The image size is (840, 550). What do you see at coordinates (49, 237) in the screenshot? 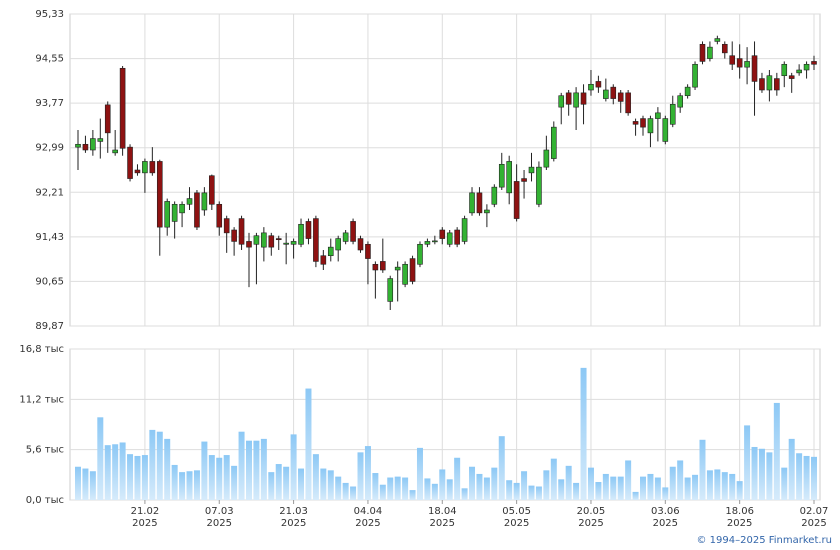
I see `y-tick-label: 91,43` at bounding box center [49, 237].